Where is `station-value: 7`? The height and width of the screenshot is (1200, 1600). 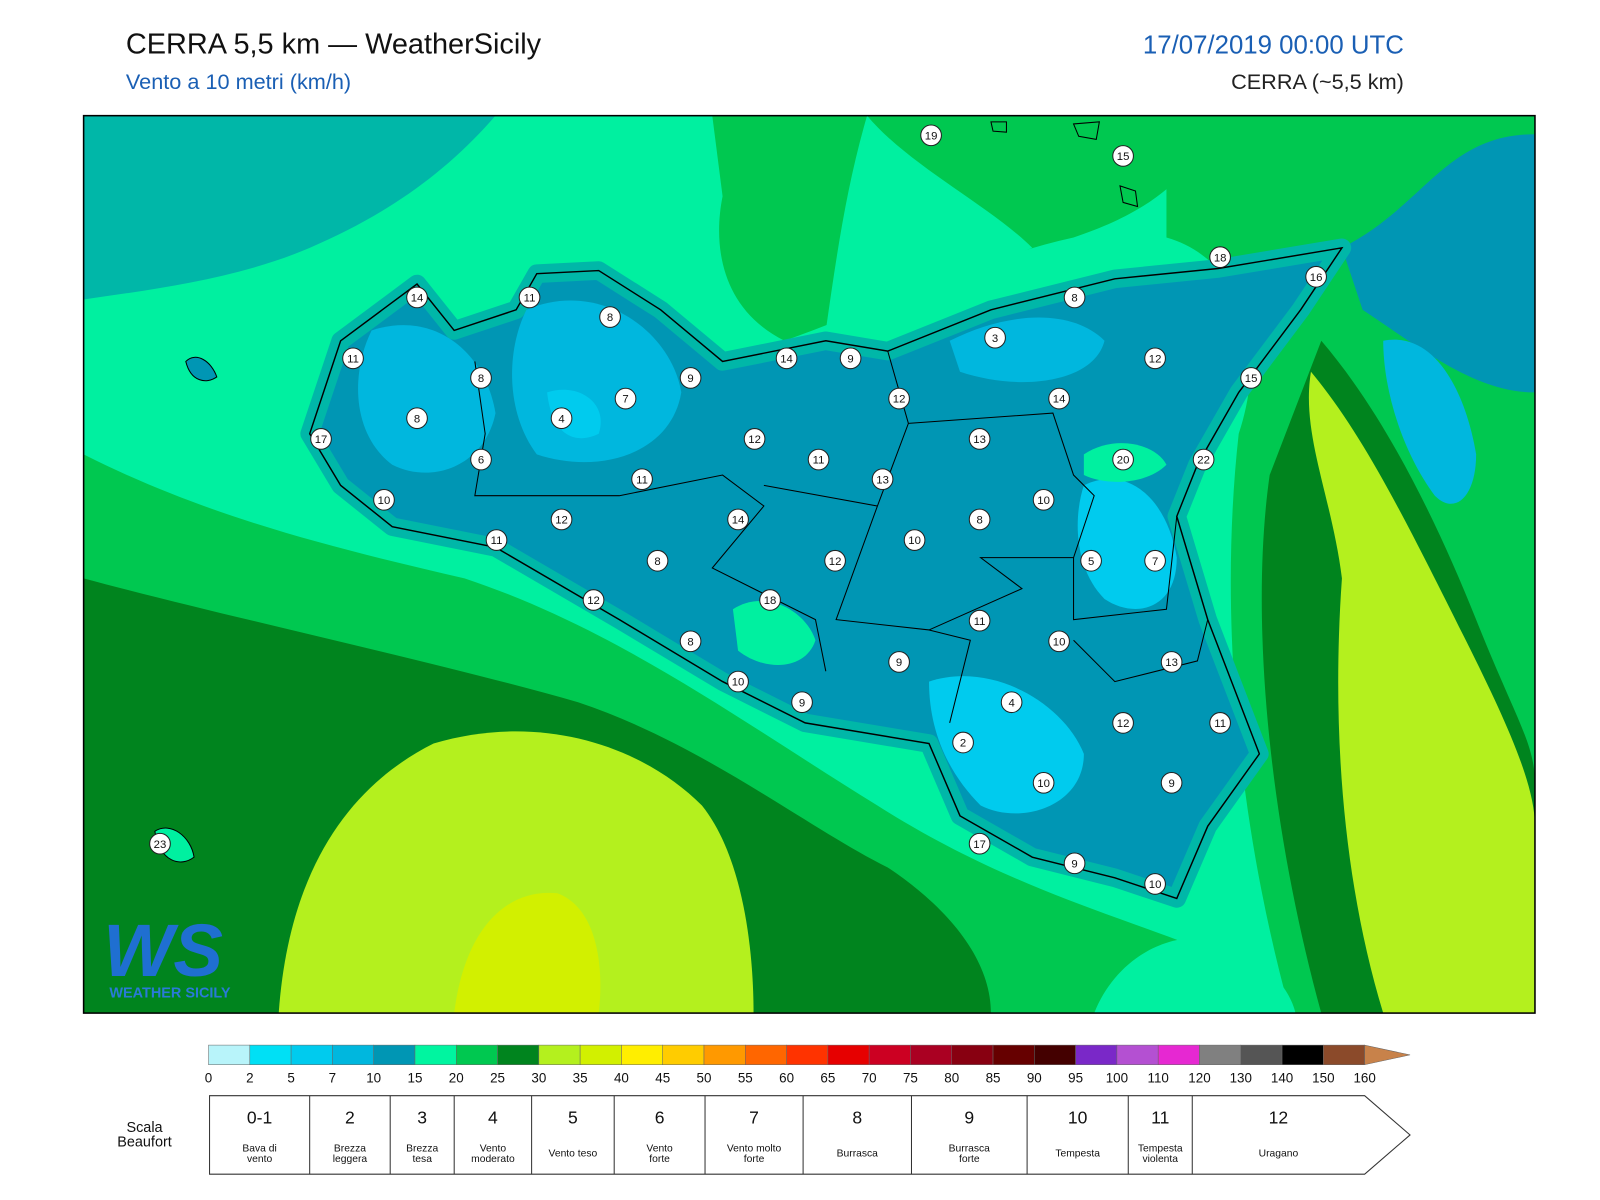
station-value: 7 is located at coordinates (625, 400).